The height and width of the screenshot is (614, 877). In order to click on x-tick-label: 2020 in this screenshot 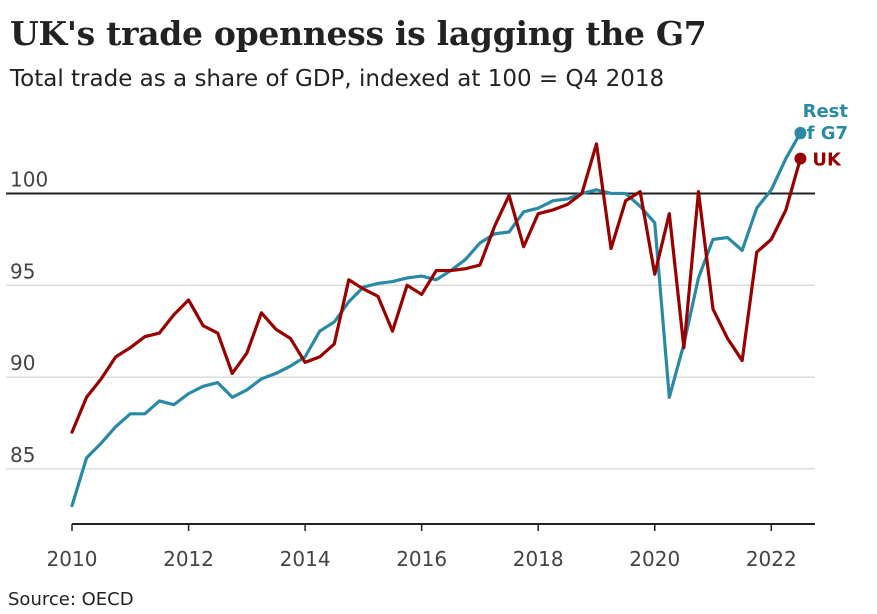, I will do `click(654, 559)`.